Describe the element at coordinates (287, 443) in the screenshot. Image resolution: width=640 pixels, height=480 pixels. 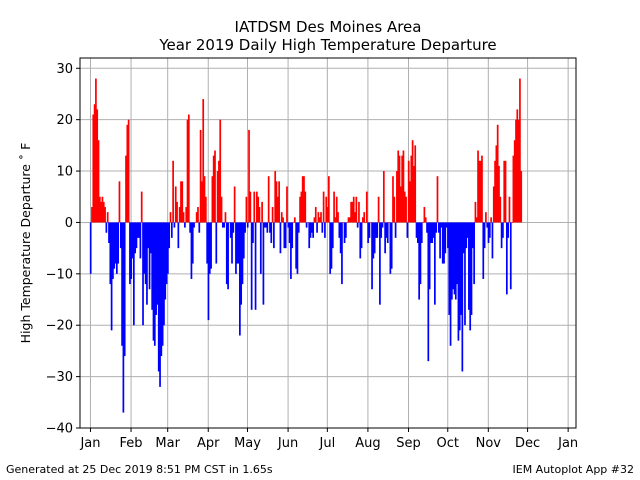
I see `x-tick-label: Jun` at that location.